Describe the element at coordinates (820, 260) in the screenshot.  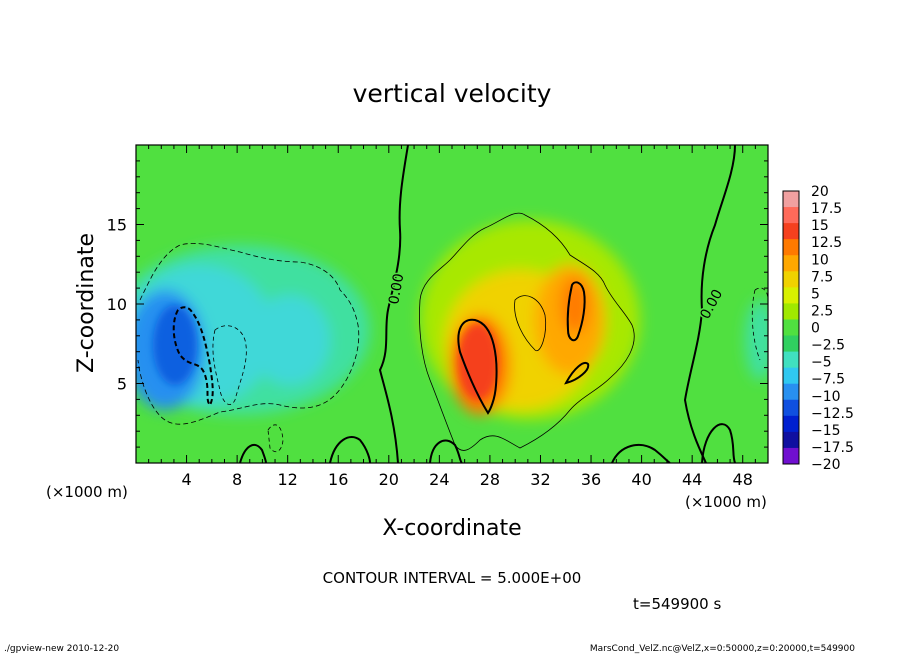
I see `colorbar-label: 10` at that location.